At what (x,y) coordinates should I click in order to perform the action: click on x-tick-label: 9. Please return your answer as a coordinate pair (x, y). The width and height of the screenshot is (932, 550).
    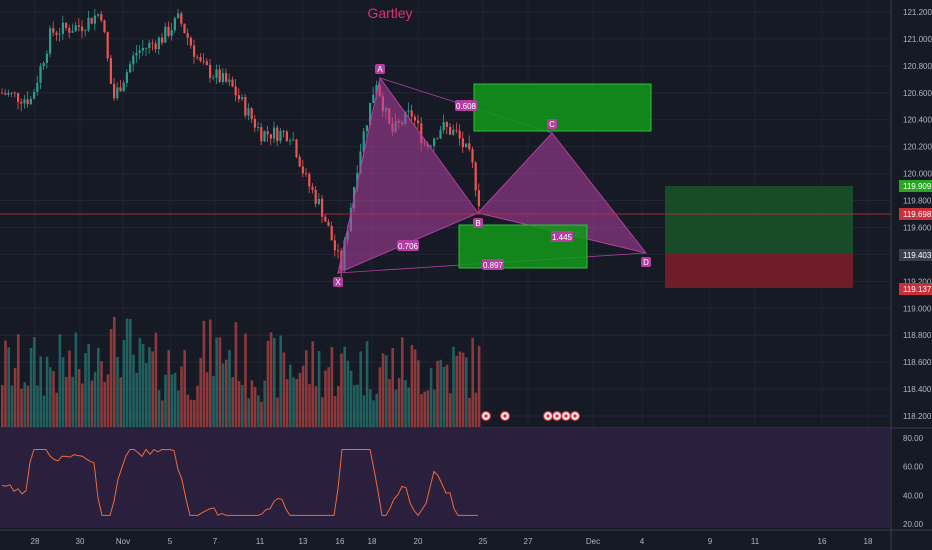
    Looking at the image, I should click on (710, 541).